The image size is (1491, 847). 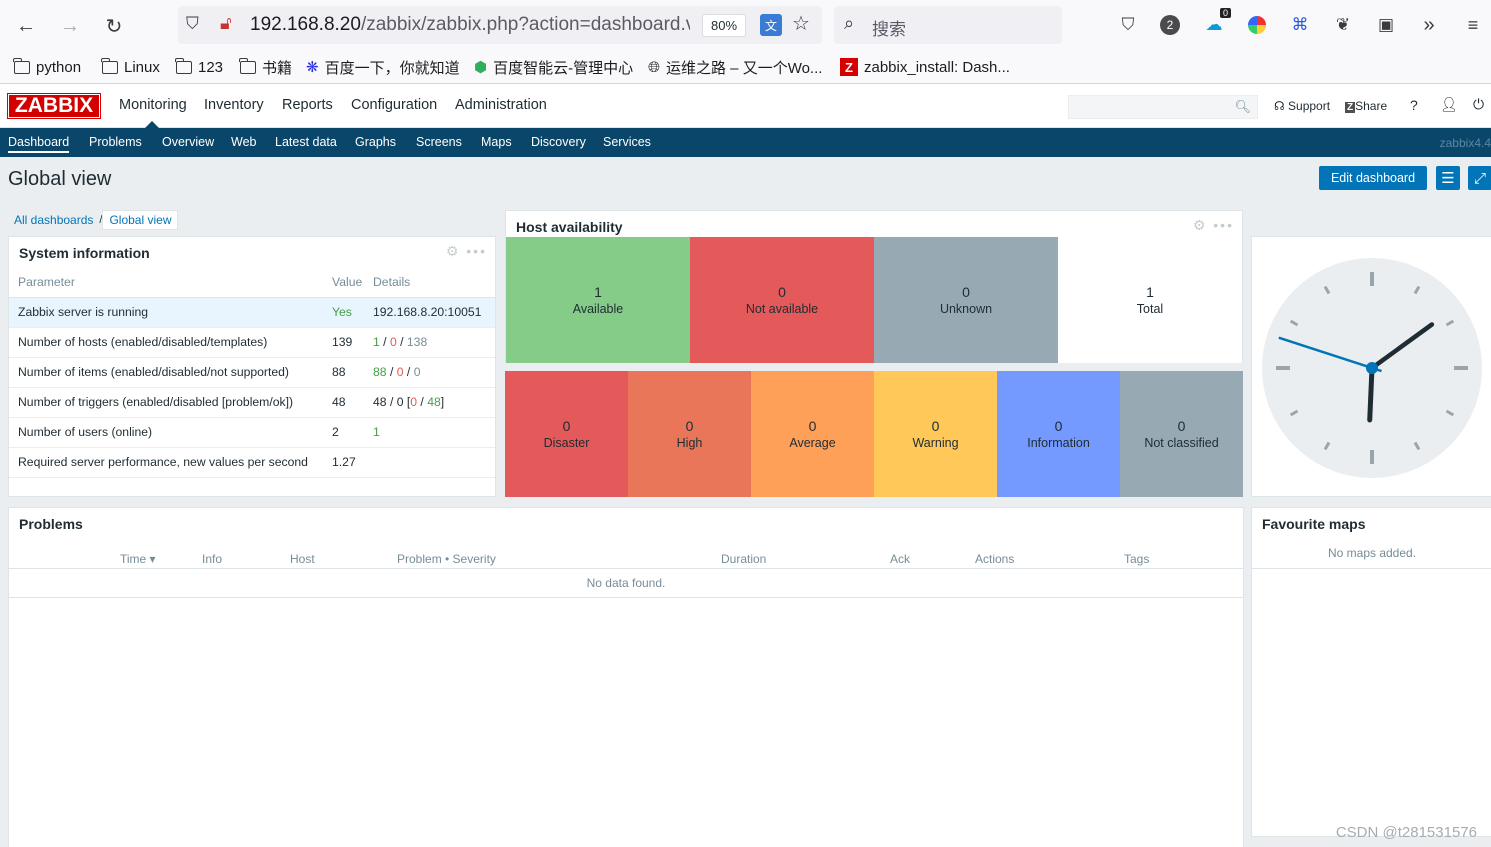 I want to click on menu-reports: Reports, so click(x=307, y=105).